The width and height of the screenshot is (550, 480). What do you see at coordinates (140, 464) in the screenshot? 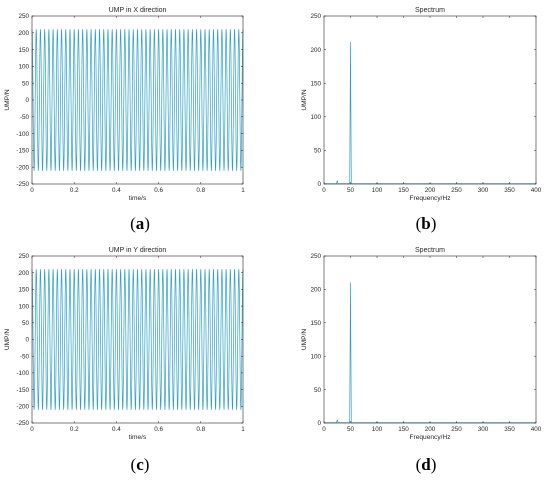
I see `caption-c: (c)` at bounding box center [140, 464].